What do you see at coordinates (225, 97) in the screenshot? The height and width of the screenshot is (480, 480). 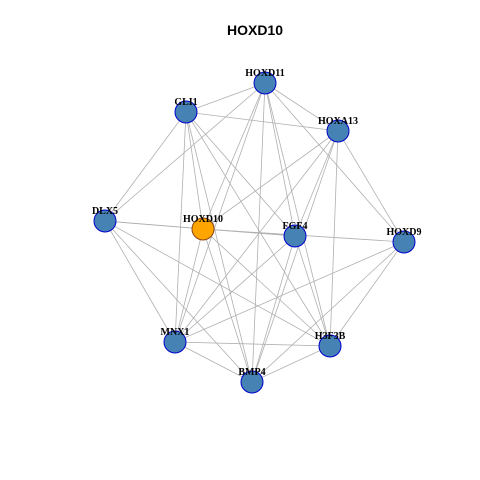 I see `edge-hoxd11-gli1` at bounding box center [225, 97].